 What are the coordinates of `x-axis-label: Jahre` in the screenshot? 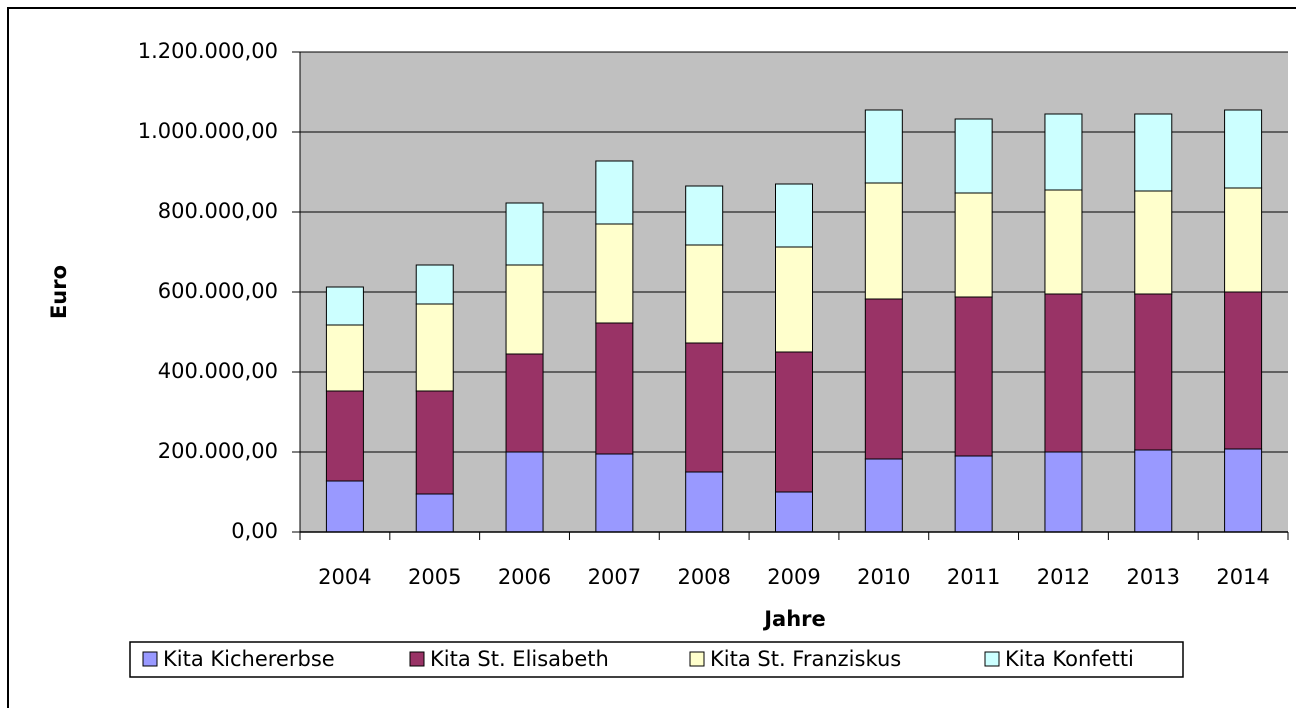 It's located at (794, 619).